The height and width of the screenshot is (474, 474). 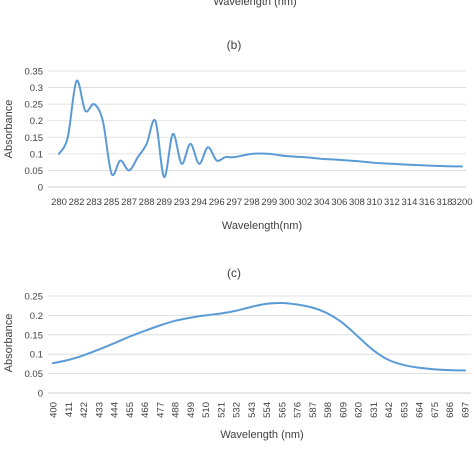 What do you see at coordinates (115, 410) in the screenshot?
I see `chart-c-x-tick-label: 444` at bounding box center [115, 410].